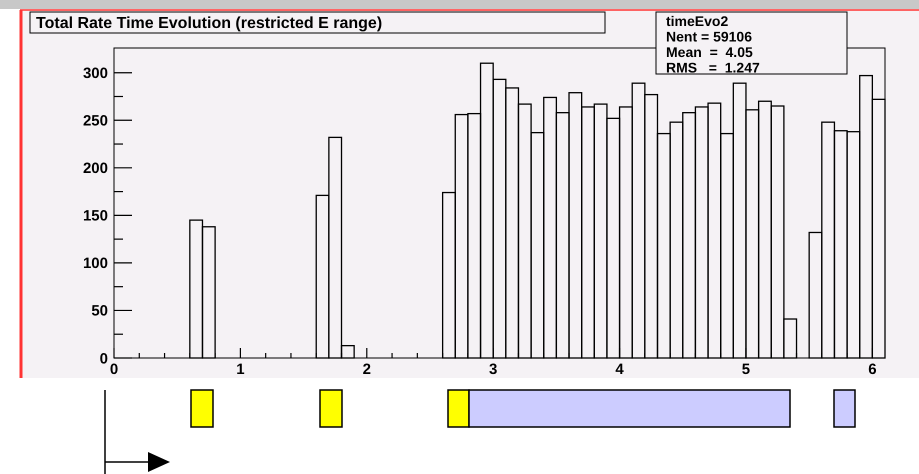 The height and width of the screenshot is (474, 919). Describe the element at coordinates (619, 369) in the screenshot. I see `x-tick-label: 4` at that location.